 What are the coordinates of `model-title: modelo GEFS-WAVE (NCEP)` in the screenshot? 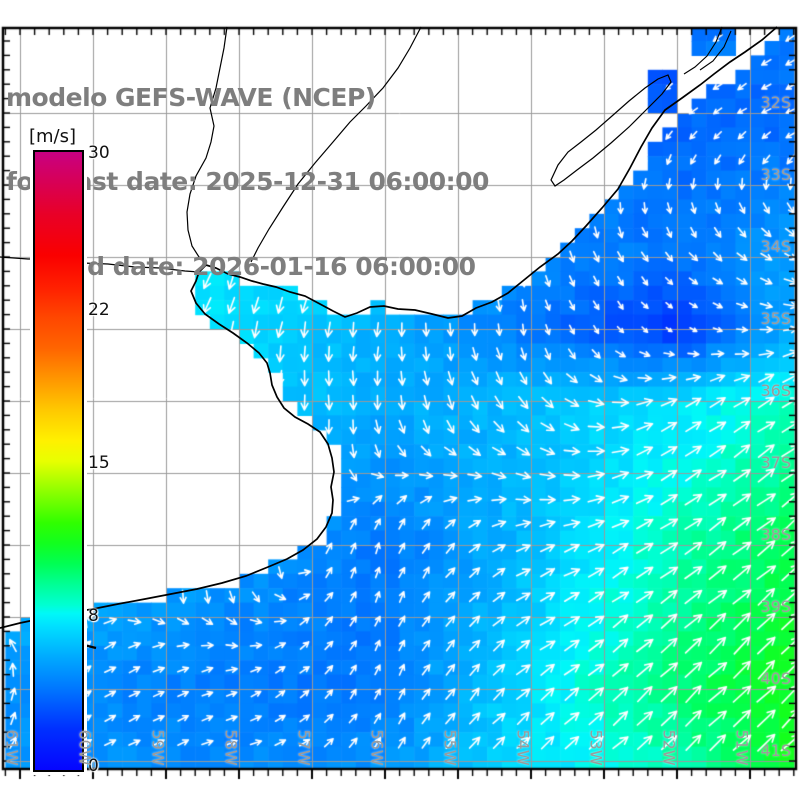 It's located at (191, 97).